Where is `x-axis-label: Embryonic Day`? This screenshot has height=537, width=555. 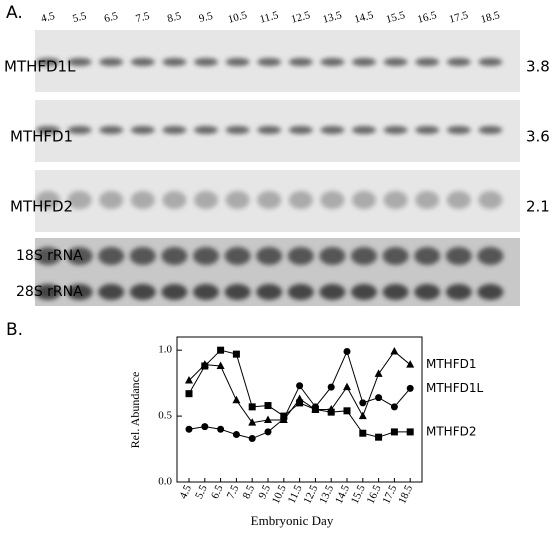
x-axis-label: Embryonic Day is located at coordinates (292, 520).